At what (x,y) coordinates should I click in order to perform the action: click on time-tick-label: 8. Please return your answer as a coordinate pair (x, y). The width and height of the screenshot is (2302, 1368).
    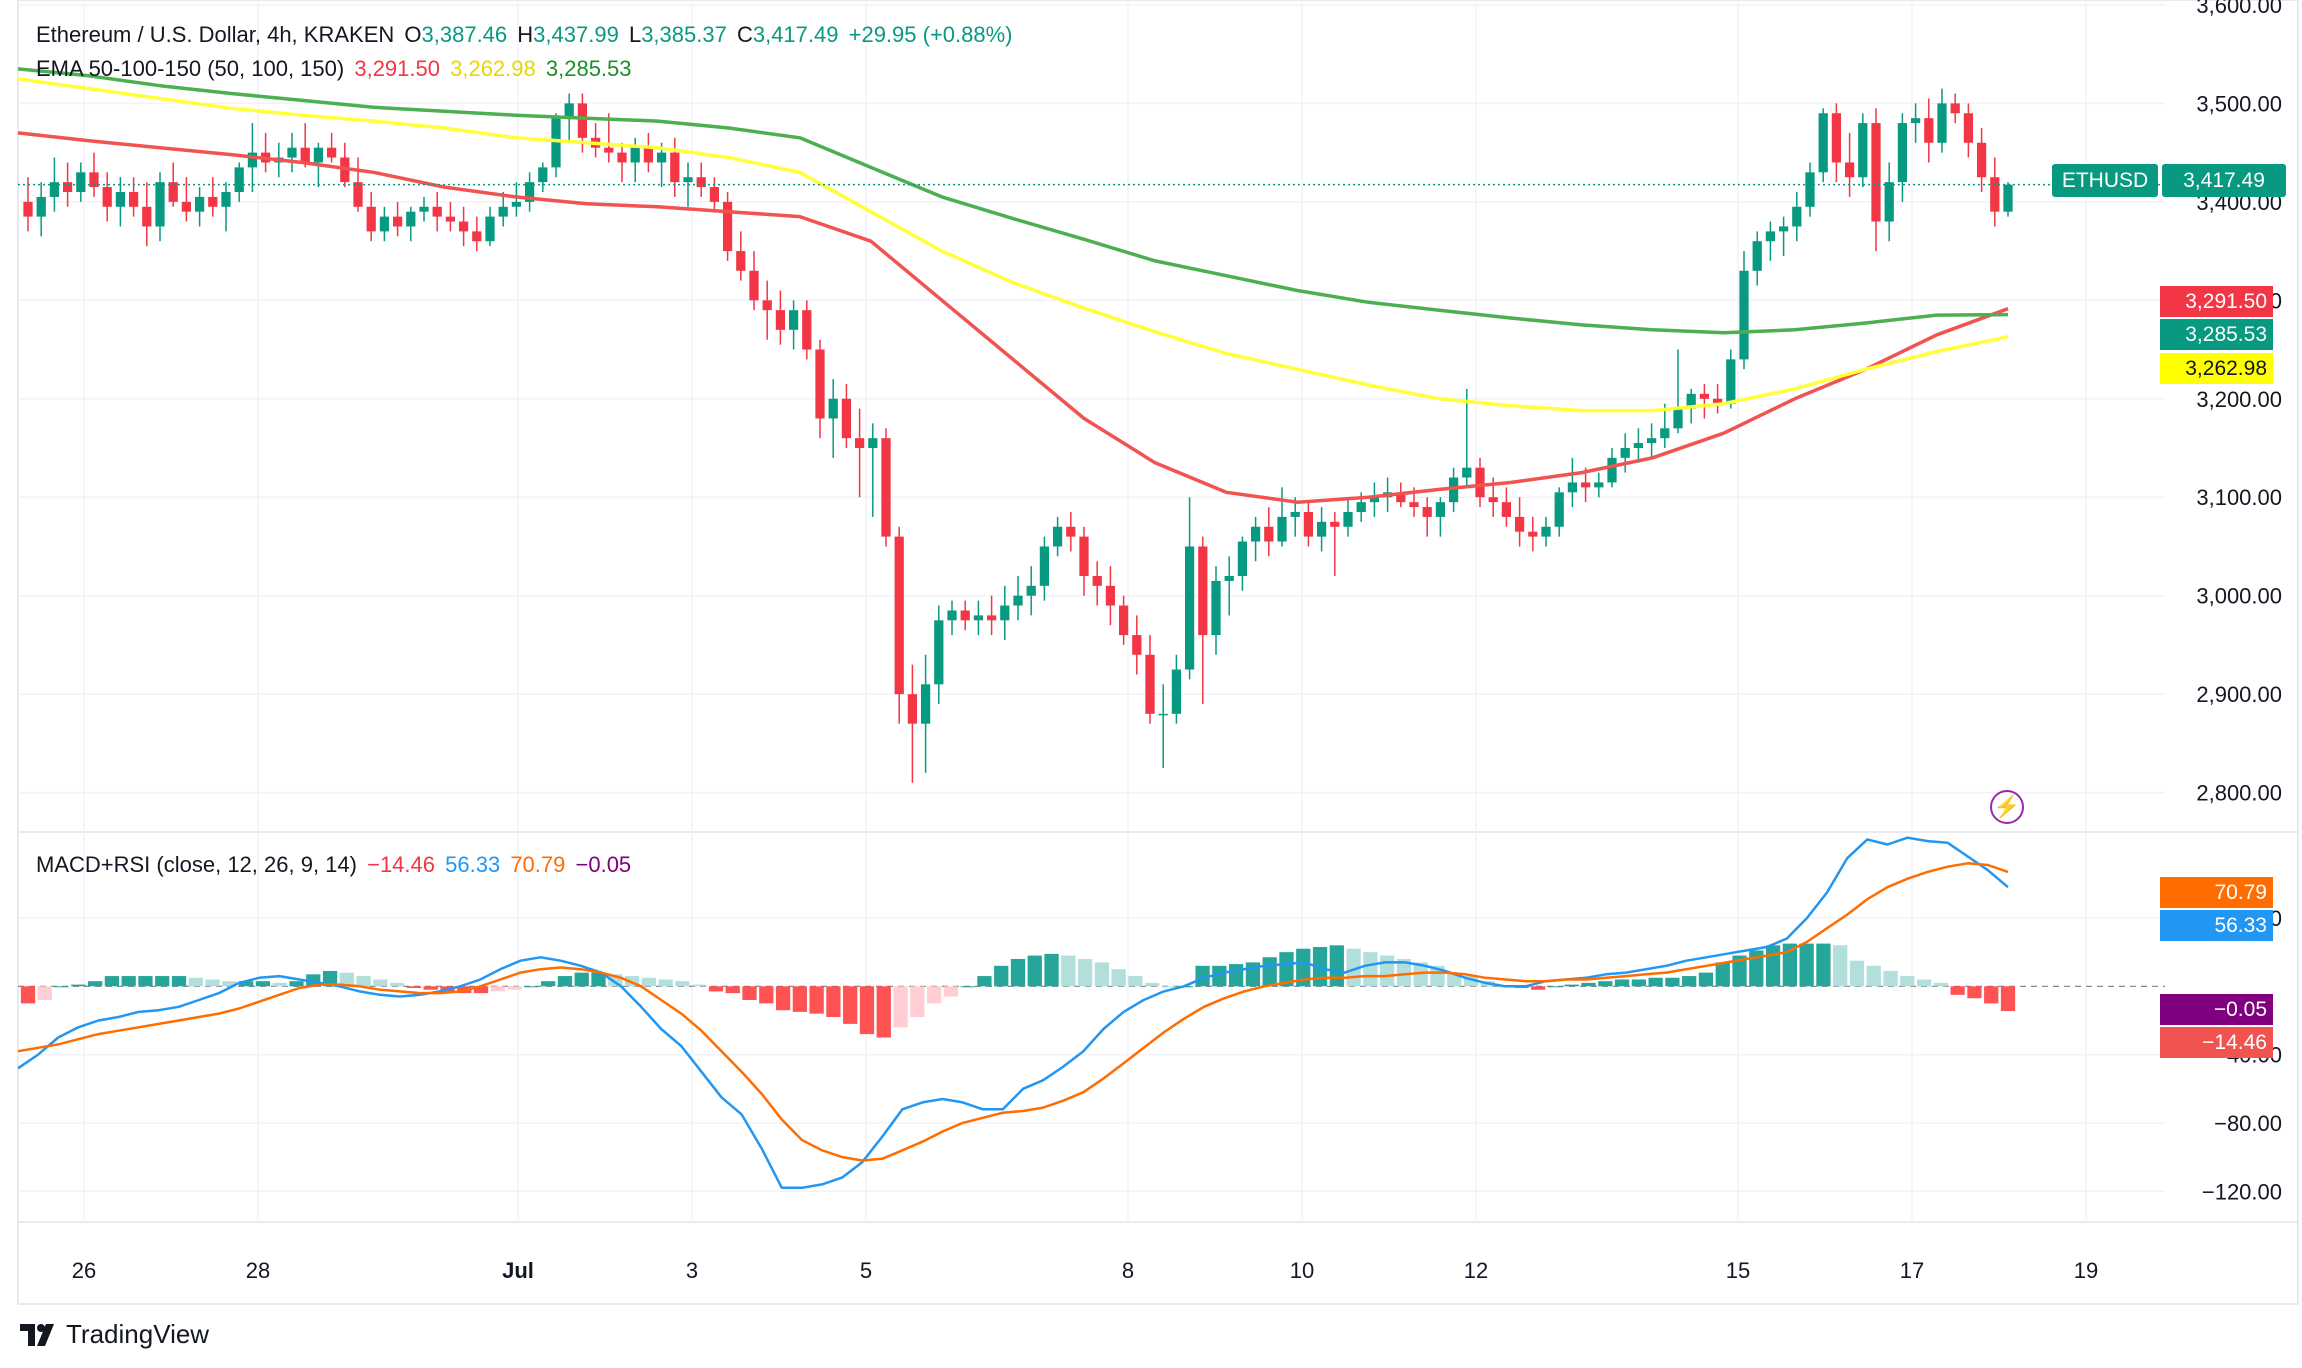
    Looking at the image, I should click on (1128, 1270).